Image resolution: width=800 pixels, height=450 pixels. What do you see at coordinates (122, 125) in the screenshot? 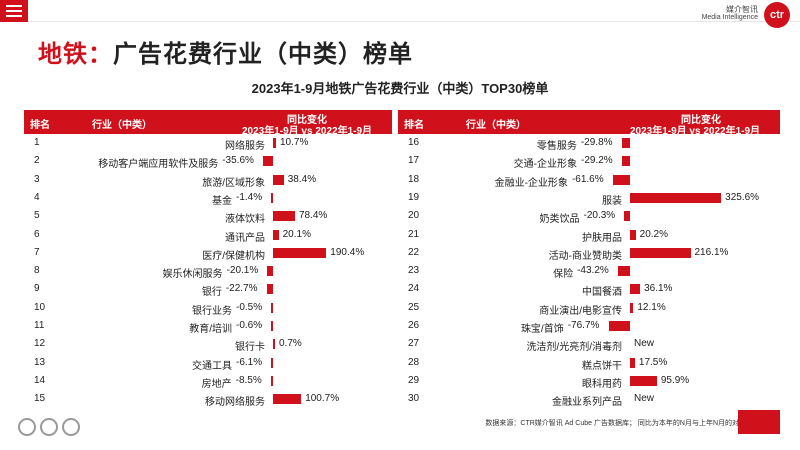
I see `header-industry: 行业（中类）` at bounding box center [122, 125].